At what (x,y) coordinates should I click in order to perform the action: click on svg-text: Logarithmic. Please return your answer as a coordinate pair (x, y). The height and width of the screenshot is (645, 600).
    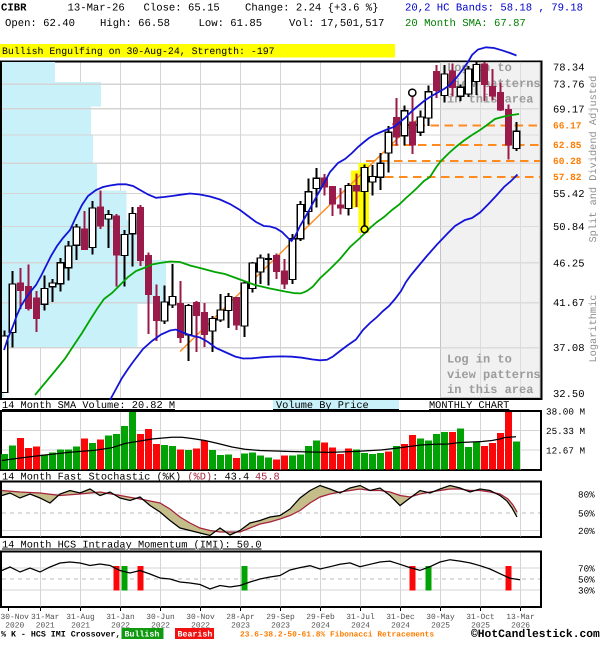
    Looking at the image, I should click on (594, 329).